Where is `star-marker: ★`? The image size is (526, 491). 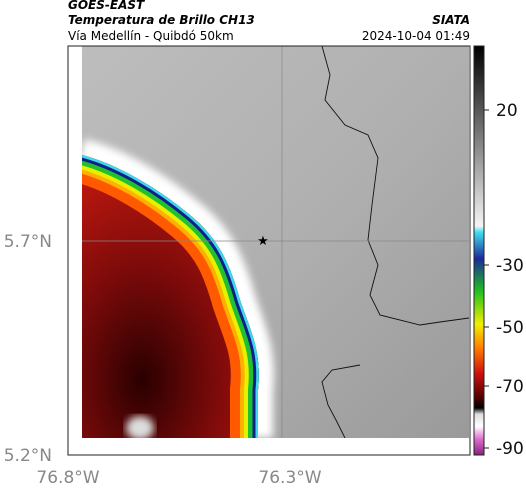 star-marker: ★ is located at coordinates (263, 241).